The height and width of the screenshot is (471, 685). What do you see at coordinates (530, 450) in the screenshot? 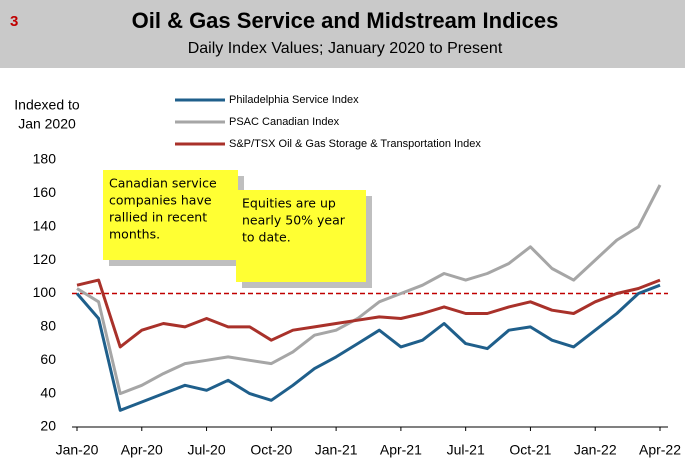
I see `x-tick-label: Oct-21` at bounding box center [530, 450].